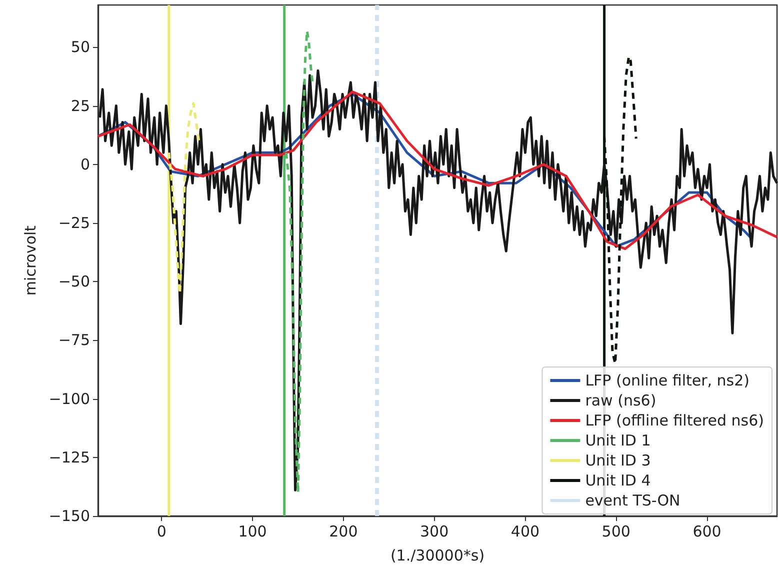  Describe the element at coordinates (667, 381) in the screenshot. I see `legend-label: LFP (online filter, ns2)` at that location.